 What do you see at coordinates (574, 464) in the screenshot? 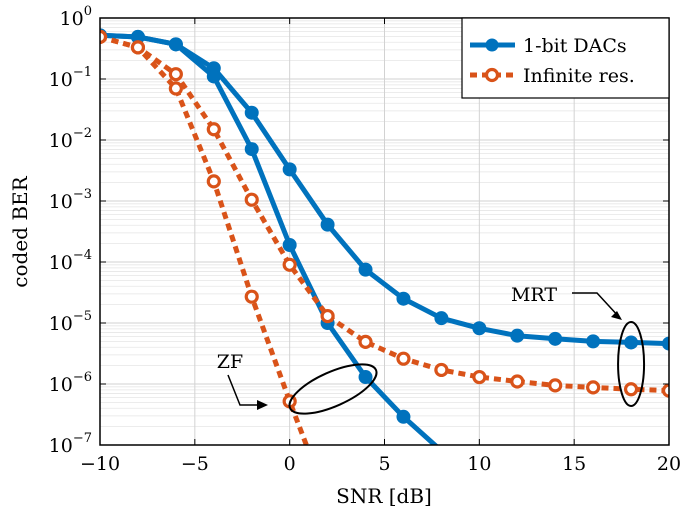
I see `x-tick-label: 15` at bounding box center [574, 464].